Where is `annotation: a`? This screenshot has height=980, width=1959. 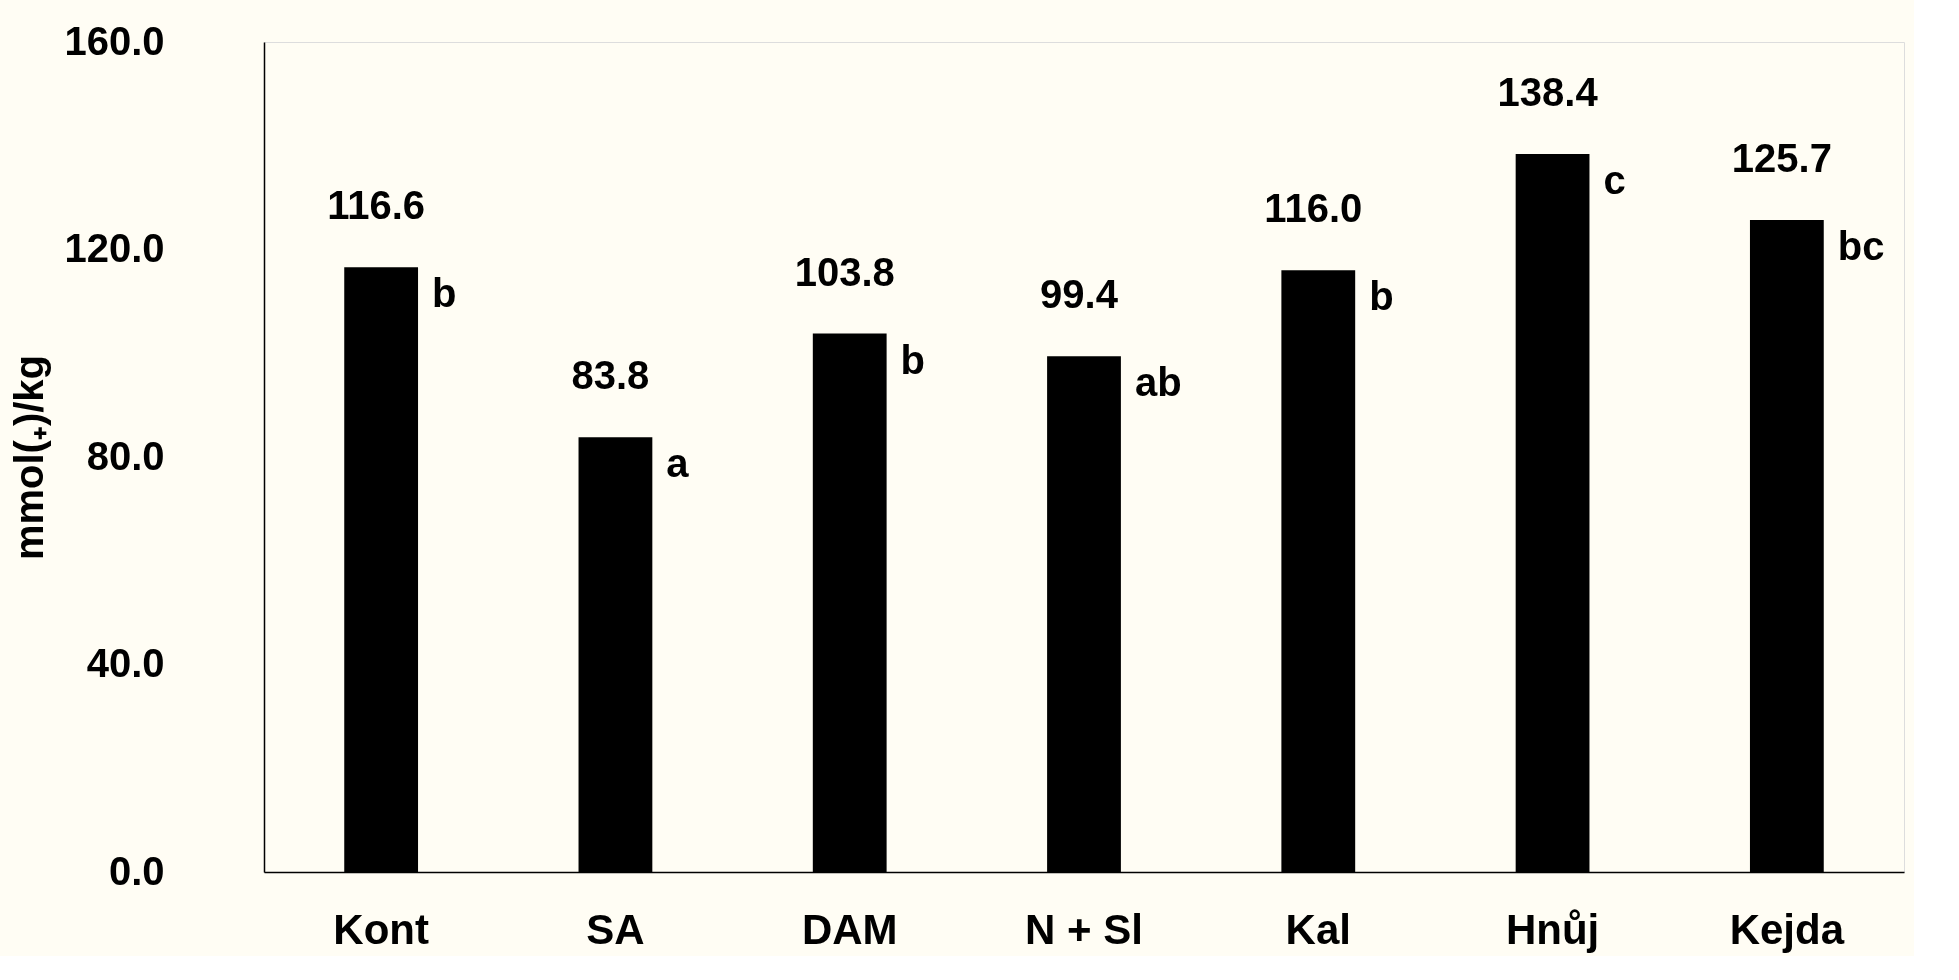 annotation: a is located at coordinates (678, 463).